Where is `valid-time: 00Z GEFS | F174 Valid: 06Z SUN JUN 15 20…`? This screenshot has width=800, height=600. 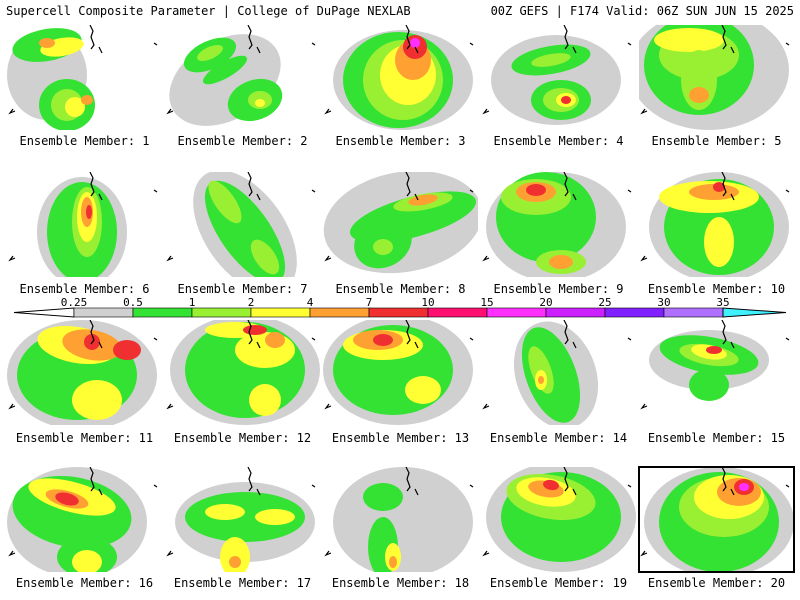 valid-time: 00Z GEFS | F174 Valid: 06Z SUN JUN 15 20… is located at coordinates (642, 11).